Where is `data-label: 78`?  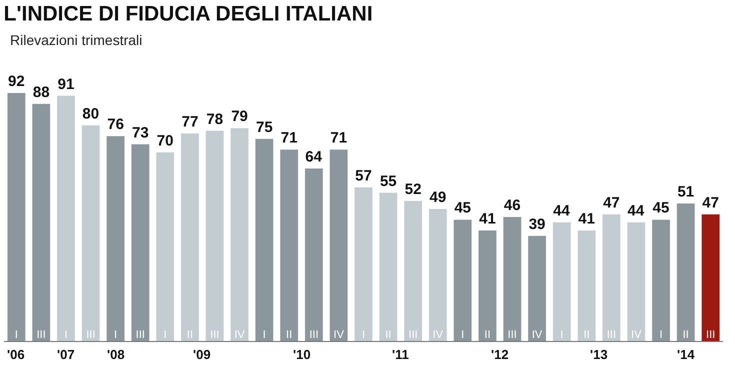
data-label: 78 is located at coordinates (215, 119).